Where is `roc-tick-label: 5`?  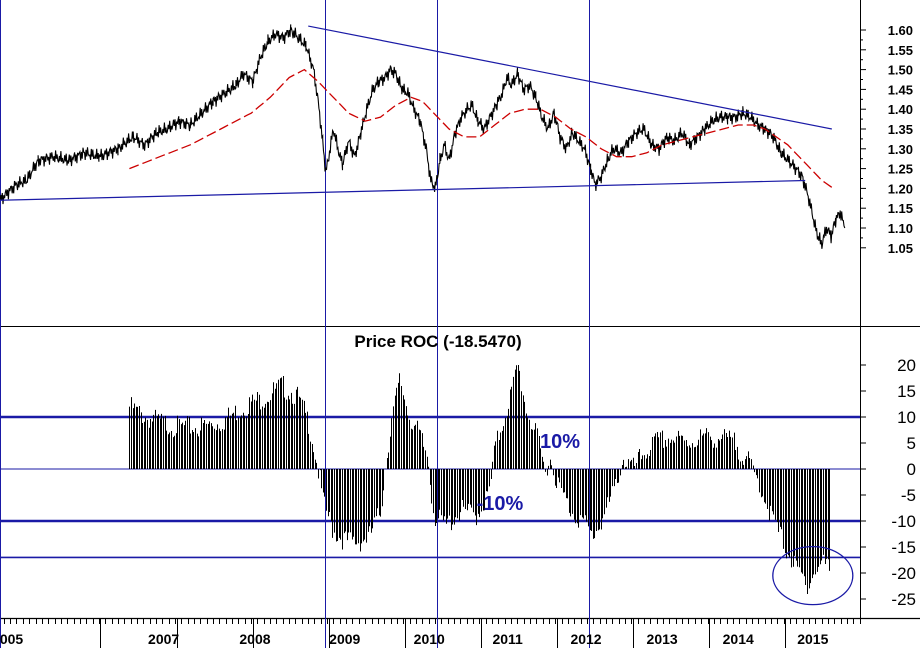
roc-tick-label: 5 is located at coordinates (911, 443).